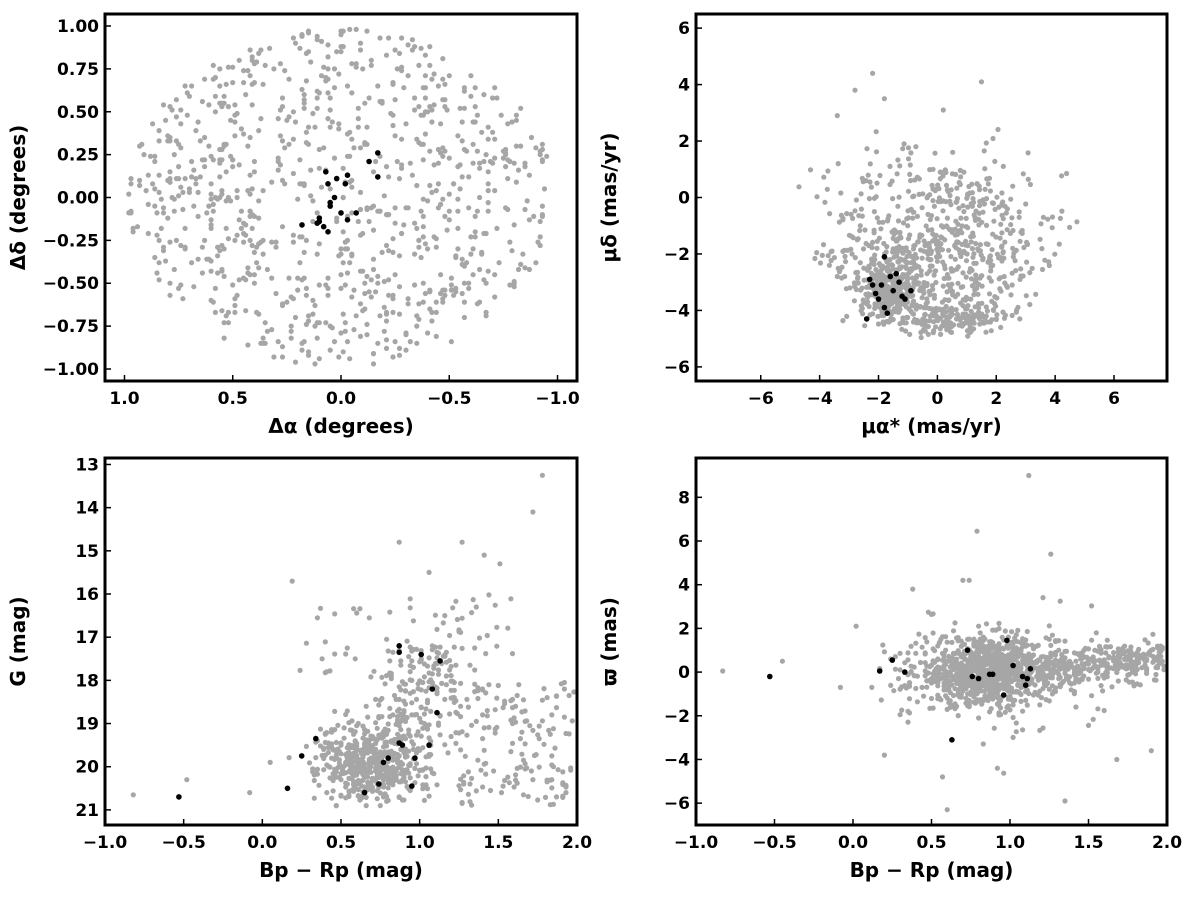  I want to click on y-tick-label: 13, so click(87, 465).